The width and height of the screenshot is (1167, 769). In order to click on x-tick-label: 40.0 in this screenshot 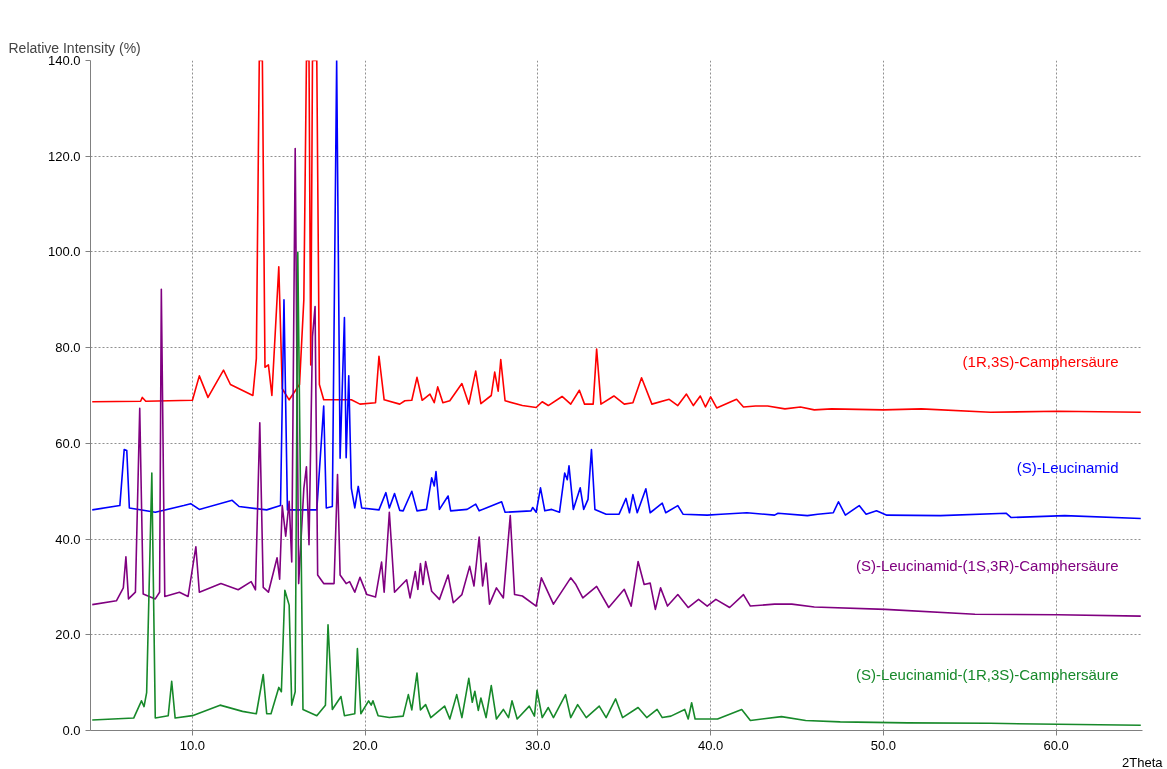, I will do `click(710, 745)`.